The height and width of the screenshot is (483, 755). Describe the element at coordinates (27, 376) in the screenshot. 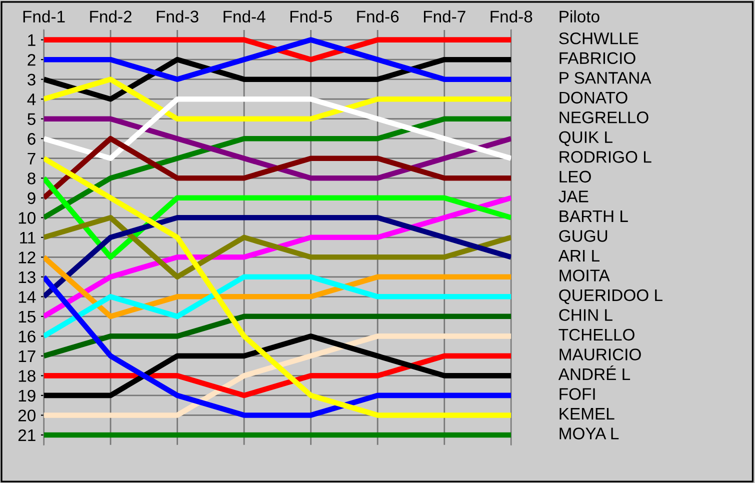

I see `y-tick-label: 18` at that location.